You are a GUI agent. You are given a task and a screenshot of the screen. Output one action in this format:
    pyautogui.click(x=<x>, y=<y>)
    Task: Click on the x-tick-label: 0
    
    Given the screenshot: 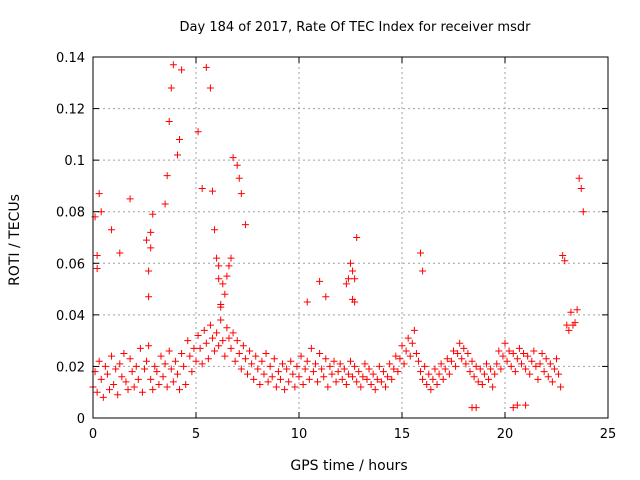 What is the action you would take?
    pyautogui.click(x=93, y=434)
    